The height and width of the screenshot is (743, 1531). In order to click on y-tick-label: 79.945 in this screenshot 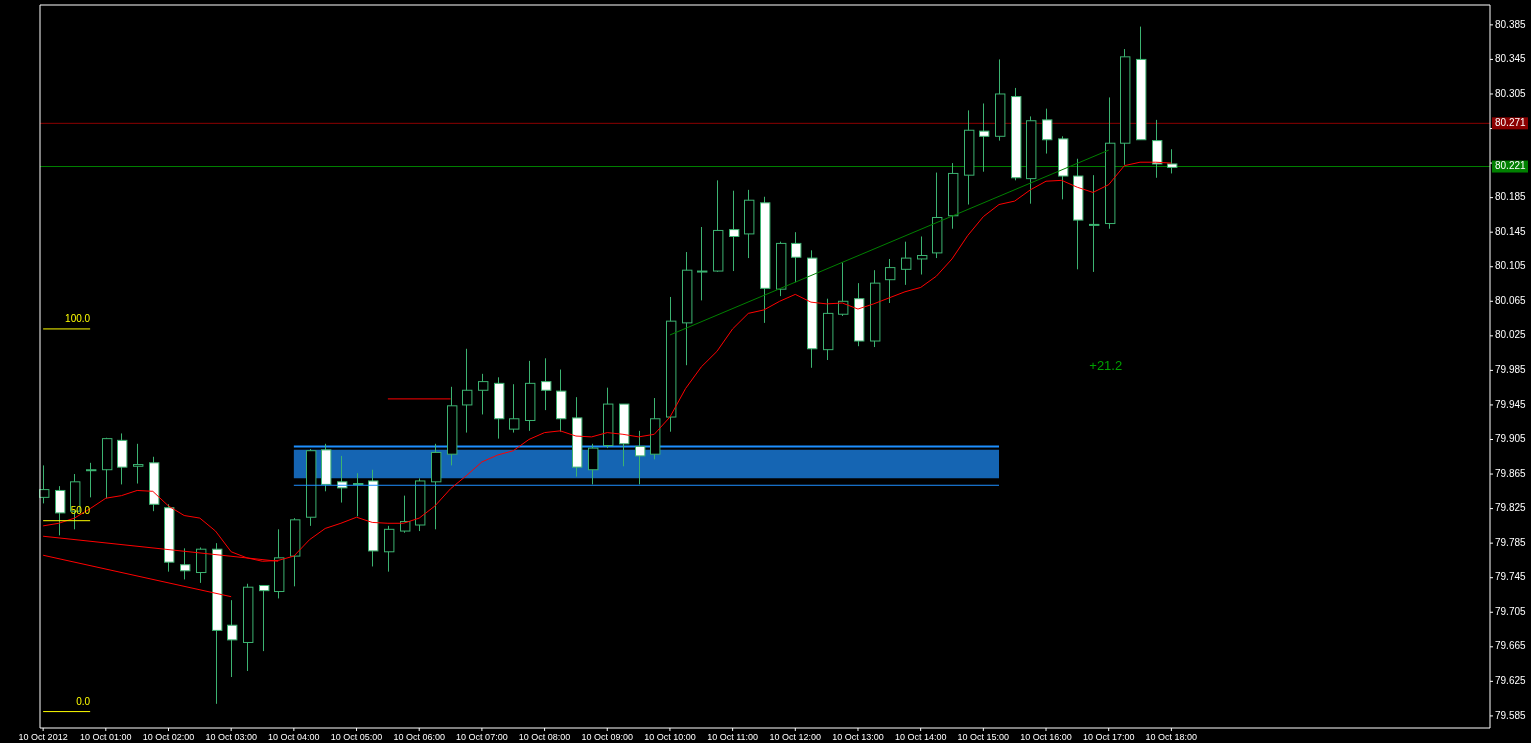, I will do `click(1511, 404)`.